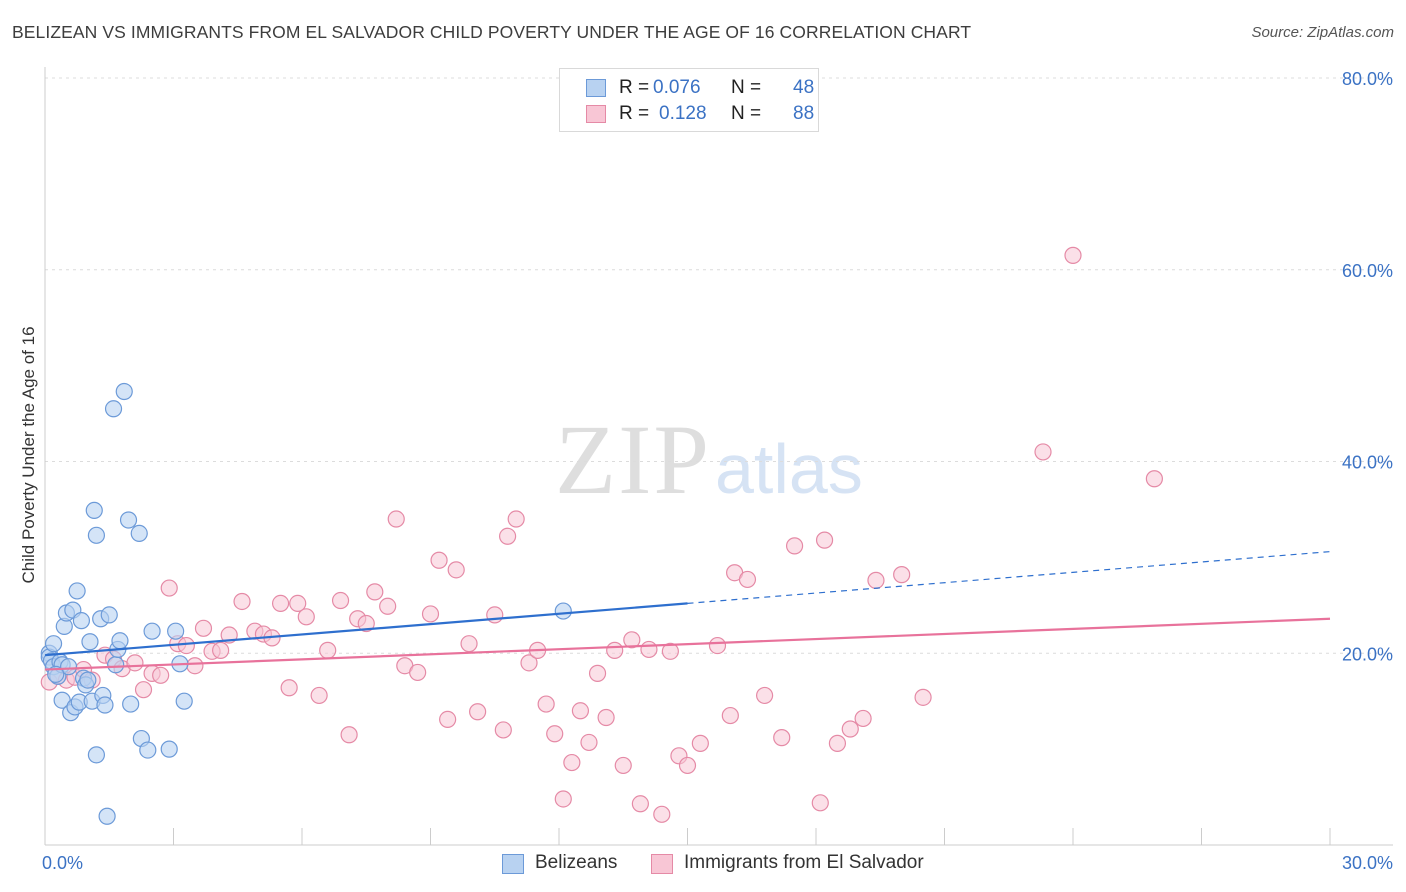 This screenshot has height=892, width=1406. Describe the element at coordinates (1367, 654) in the screenshot. I see `y-tick-label: 20.0%` at that location.